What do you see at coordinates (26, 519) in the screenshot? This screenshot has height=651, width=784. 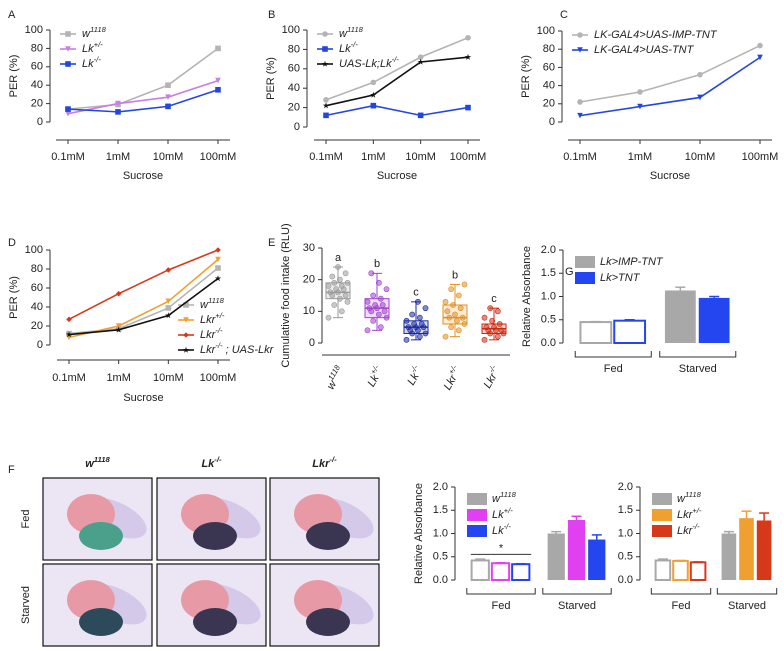 I see `row-label: Fed` at bounding box center [26, 519].